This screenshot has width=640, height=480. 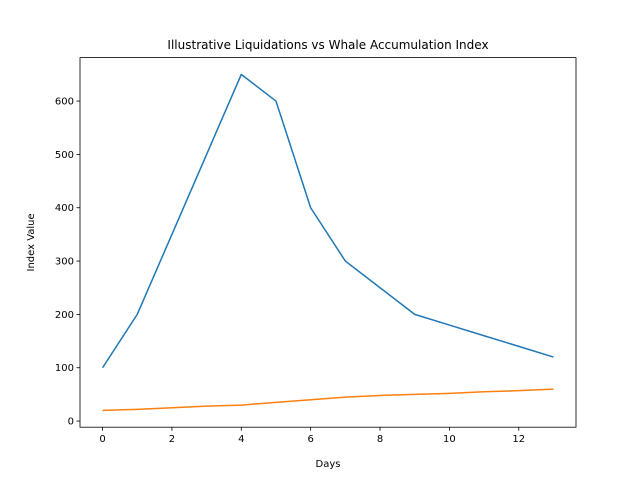 I want to click on y-tick-label: 600, so click(x=64, y=102).